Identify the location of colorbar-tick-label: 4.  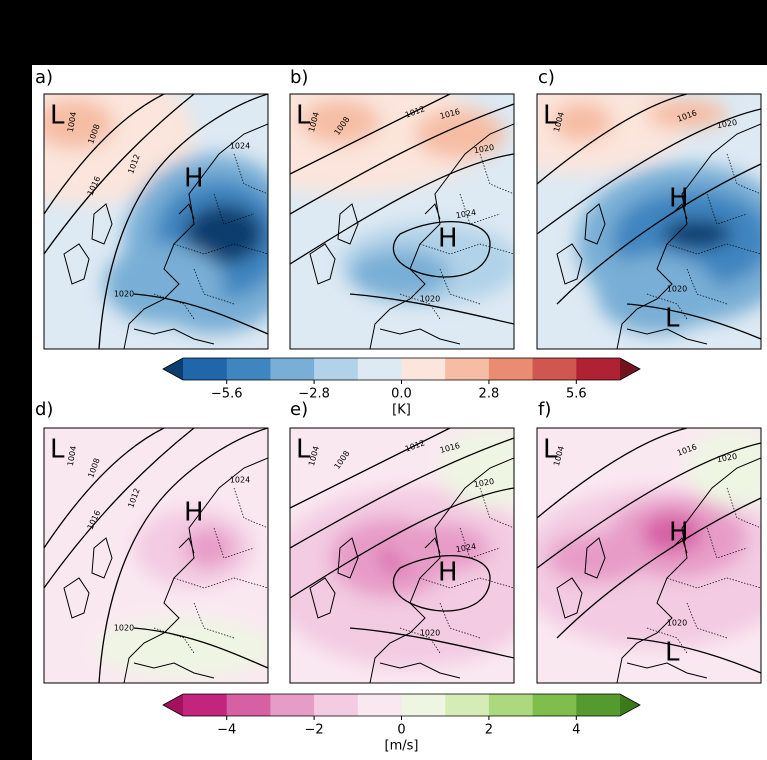
(576, 730).